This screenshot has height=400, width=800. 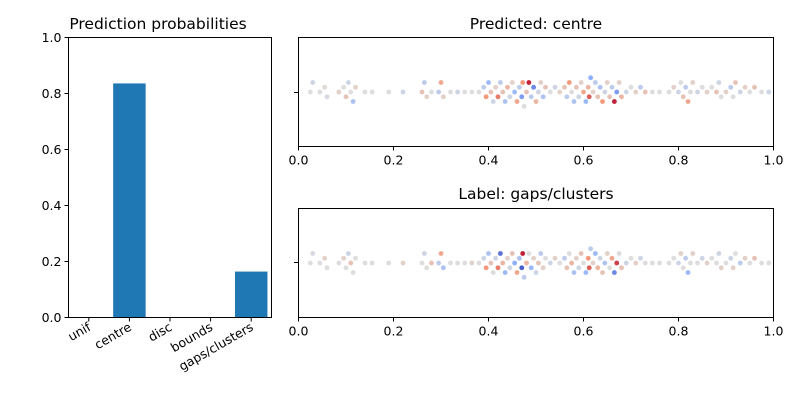 What do you see at coordinates (157, 24) in the screenshot?
I see `bar-chart-title: Prediction probabilities` at bounding box center [157, 24].